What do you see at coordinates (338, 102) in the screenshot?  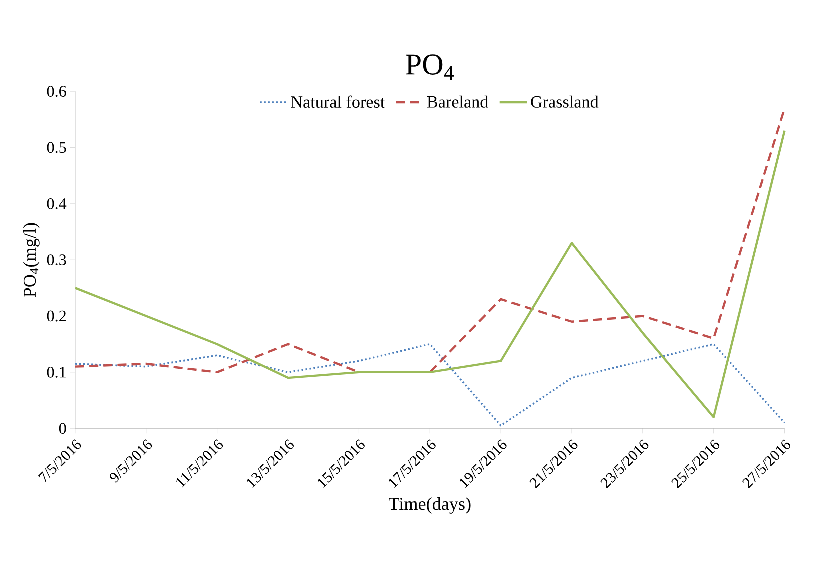 I see `legend-label: Natural forest` at bounding box center [338, 102].